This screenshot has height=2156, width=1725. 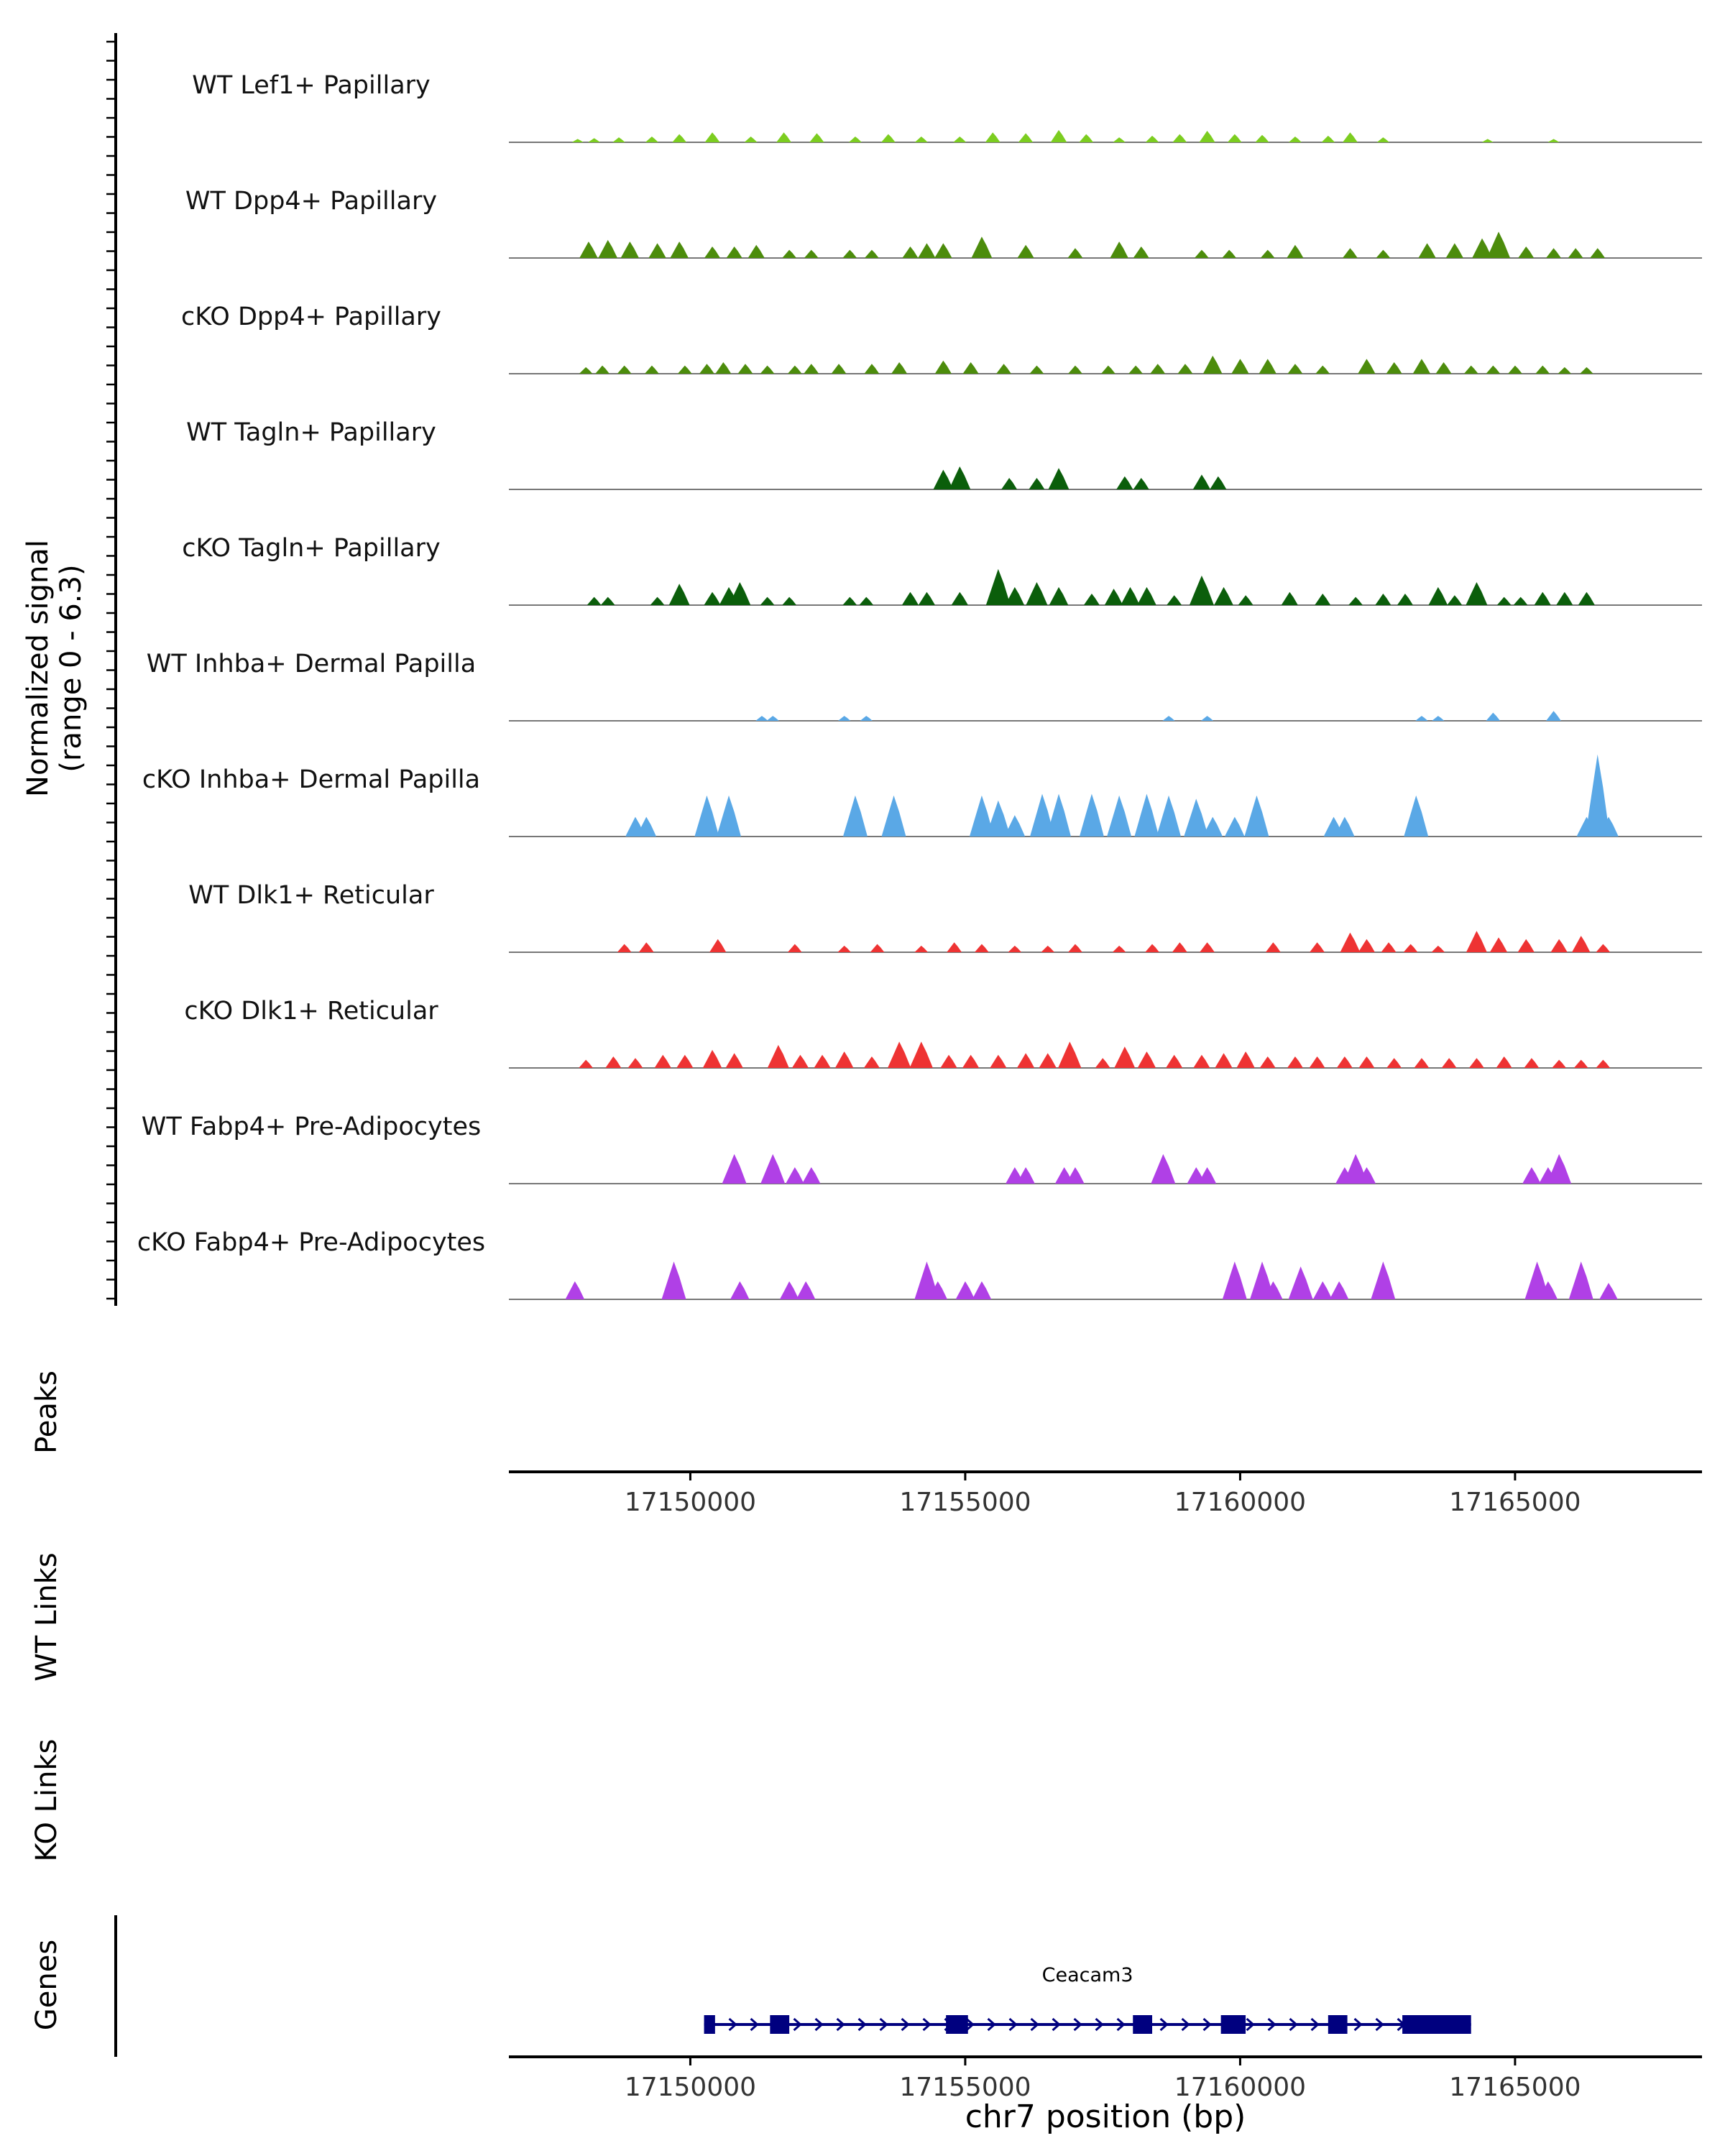 What do you see at coordinates (46, 1800) in the screenshot?
I see `ko-links-track-label: KO Links` at bounding box center [46, 1800].